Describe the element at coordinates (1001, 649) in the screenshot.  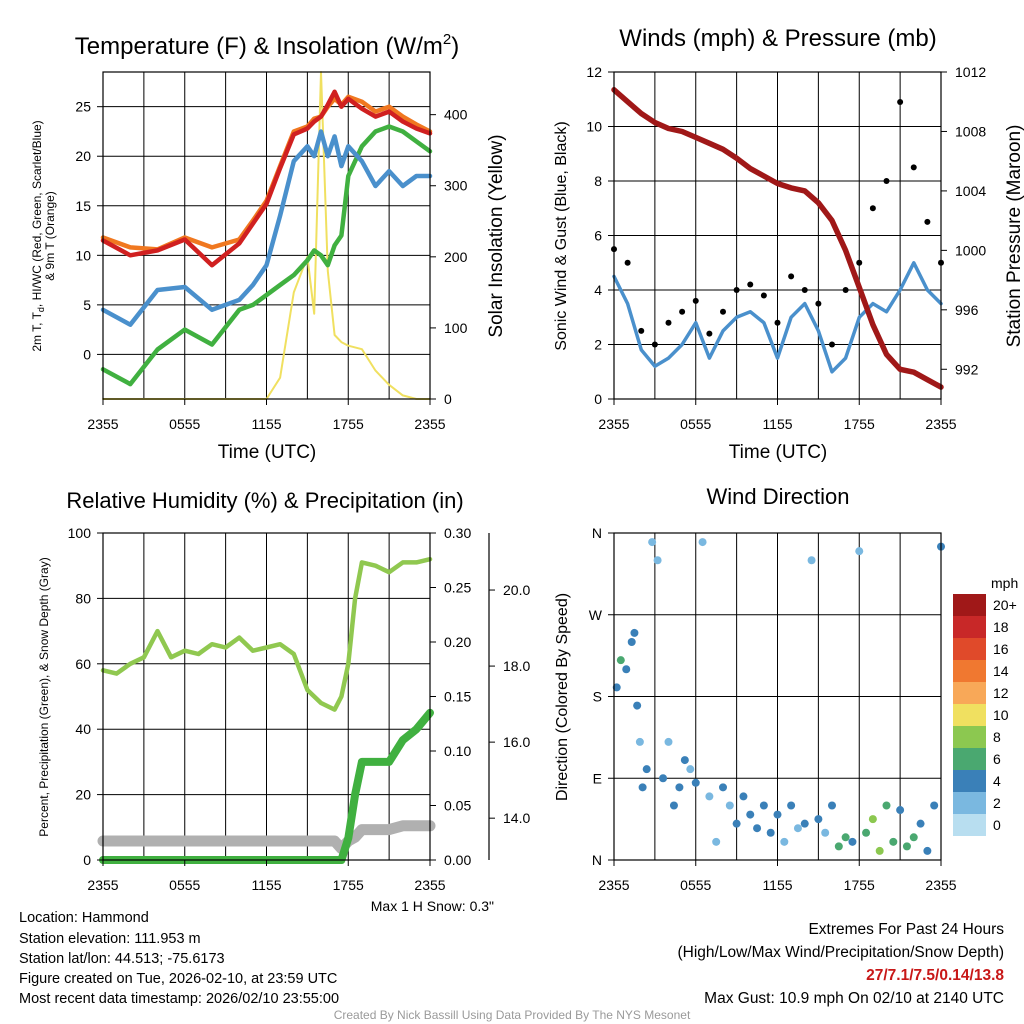
I see `legend-label: 16` at that location.